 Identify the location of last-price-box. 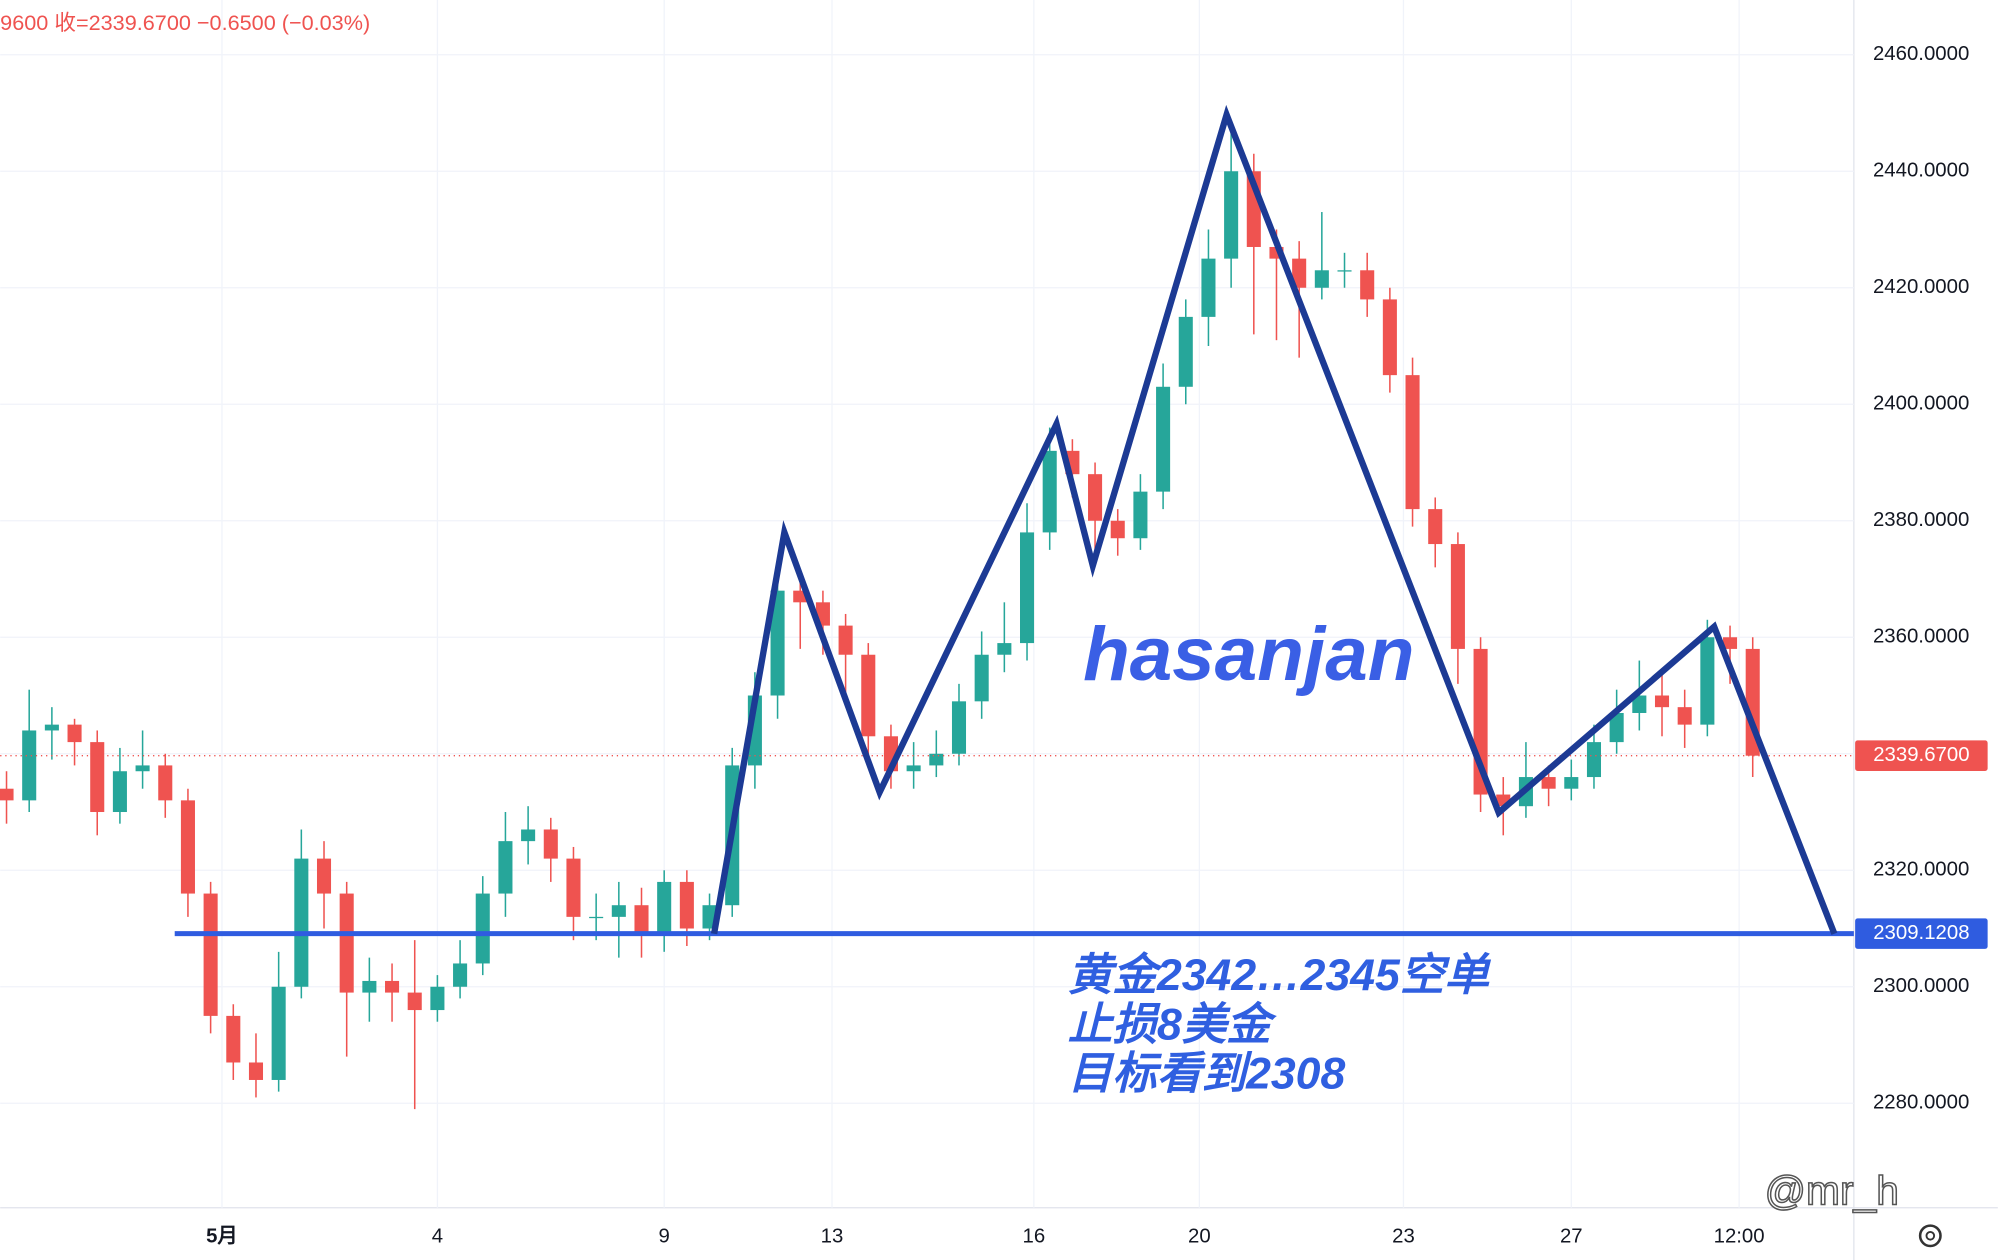
(1921, 755).